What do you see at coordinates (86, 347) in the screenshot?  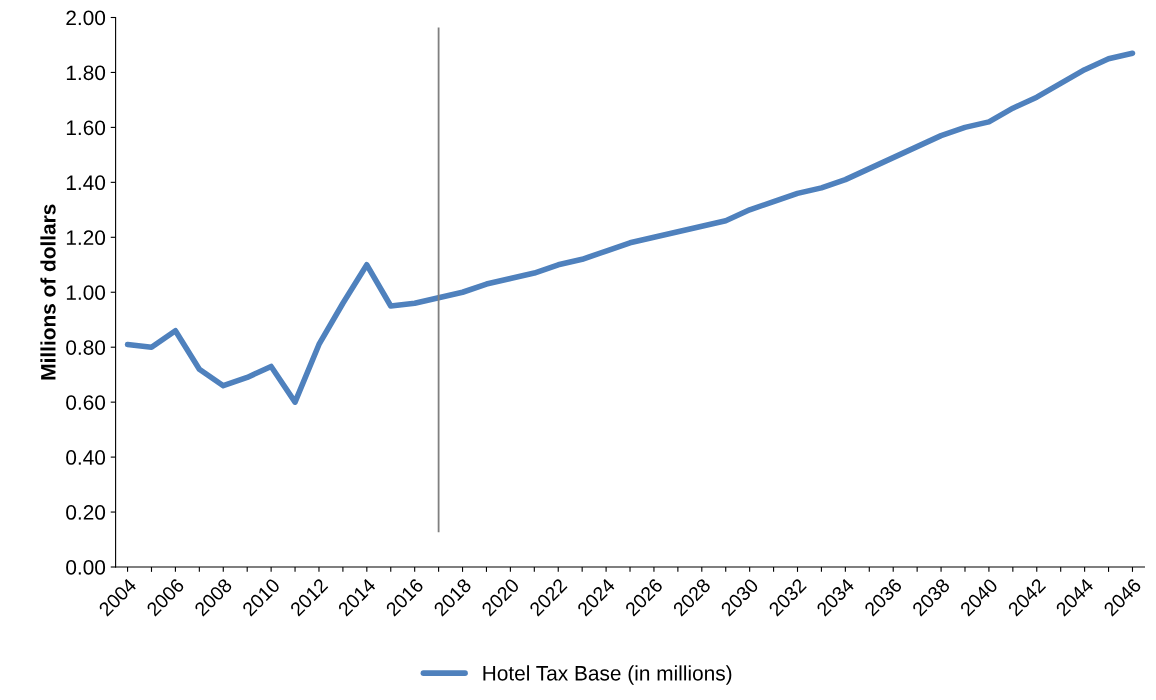 I see `y-tick-label: 0.80` at bounding box center [86, 347].